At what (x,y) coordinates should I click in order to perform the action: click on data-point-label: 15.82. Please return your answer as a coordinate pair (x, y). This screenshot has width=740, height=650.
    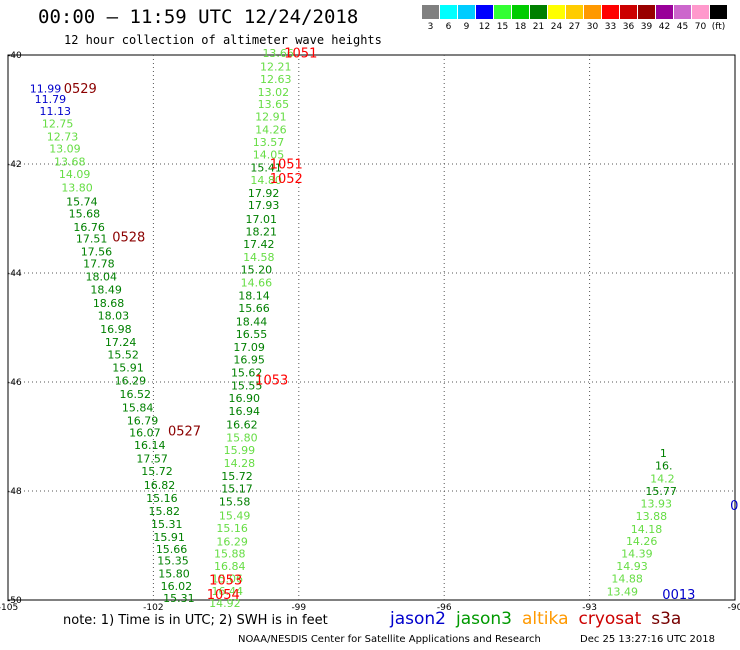
    Looking at the image, I should click on (165, 511).